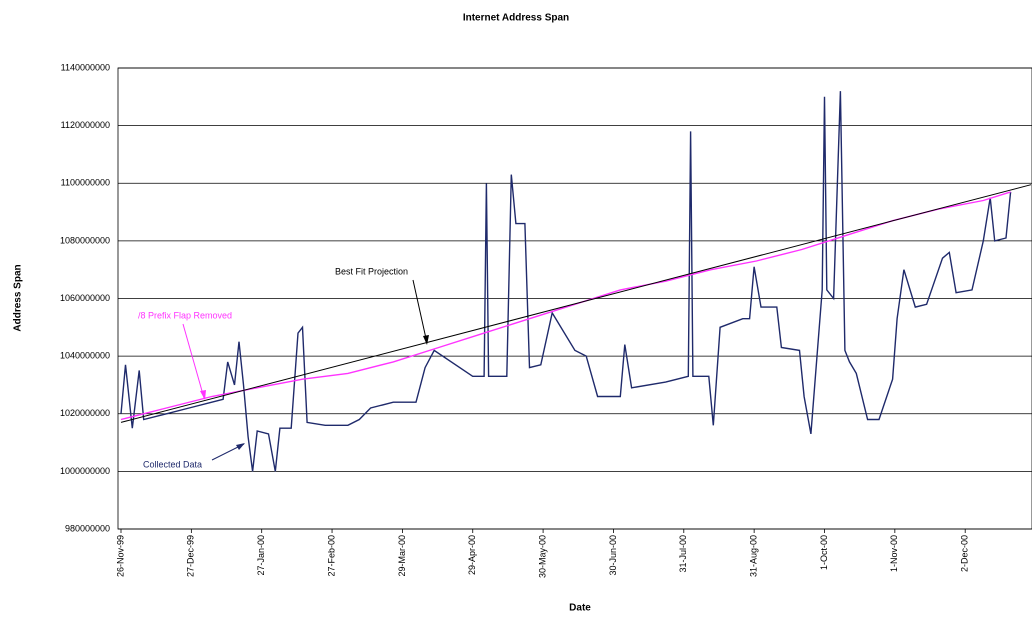  What do you see at coordinates (613, 555) in the screenshot?
I see `x-tick-label: 30-Jun-00` at bounding box center [613, 555].